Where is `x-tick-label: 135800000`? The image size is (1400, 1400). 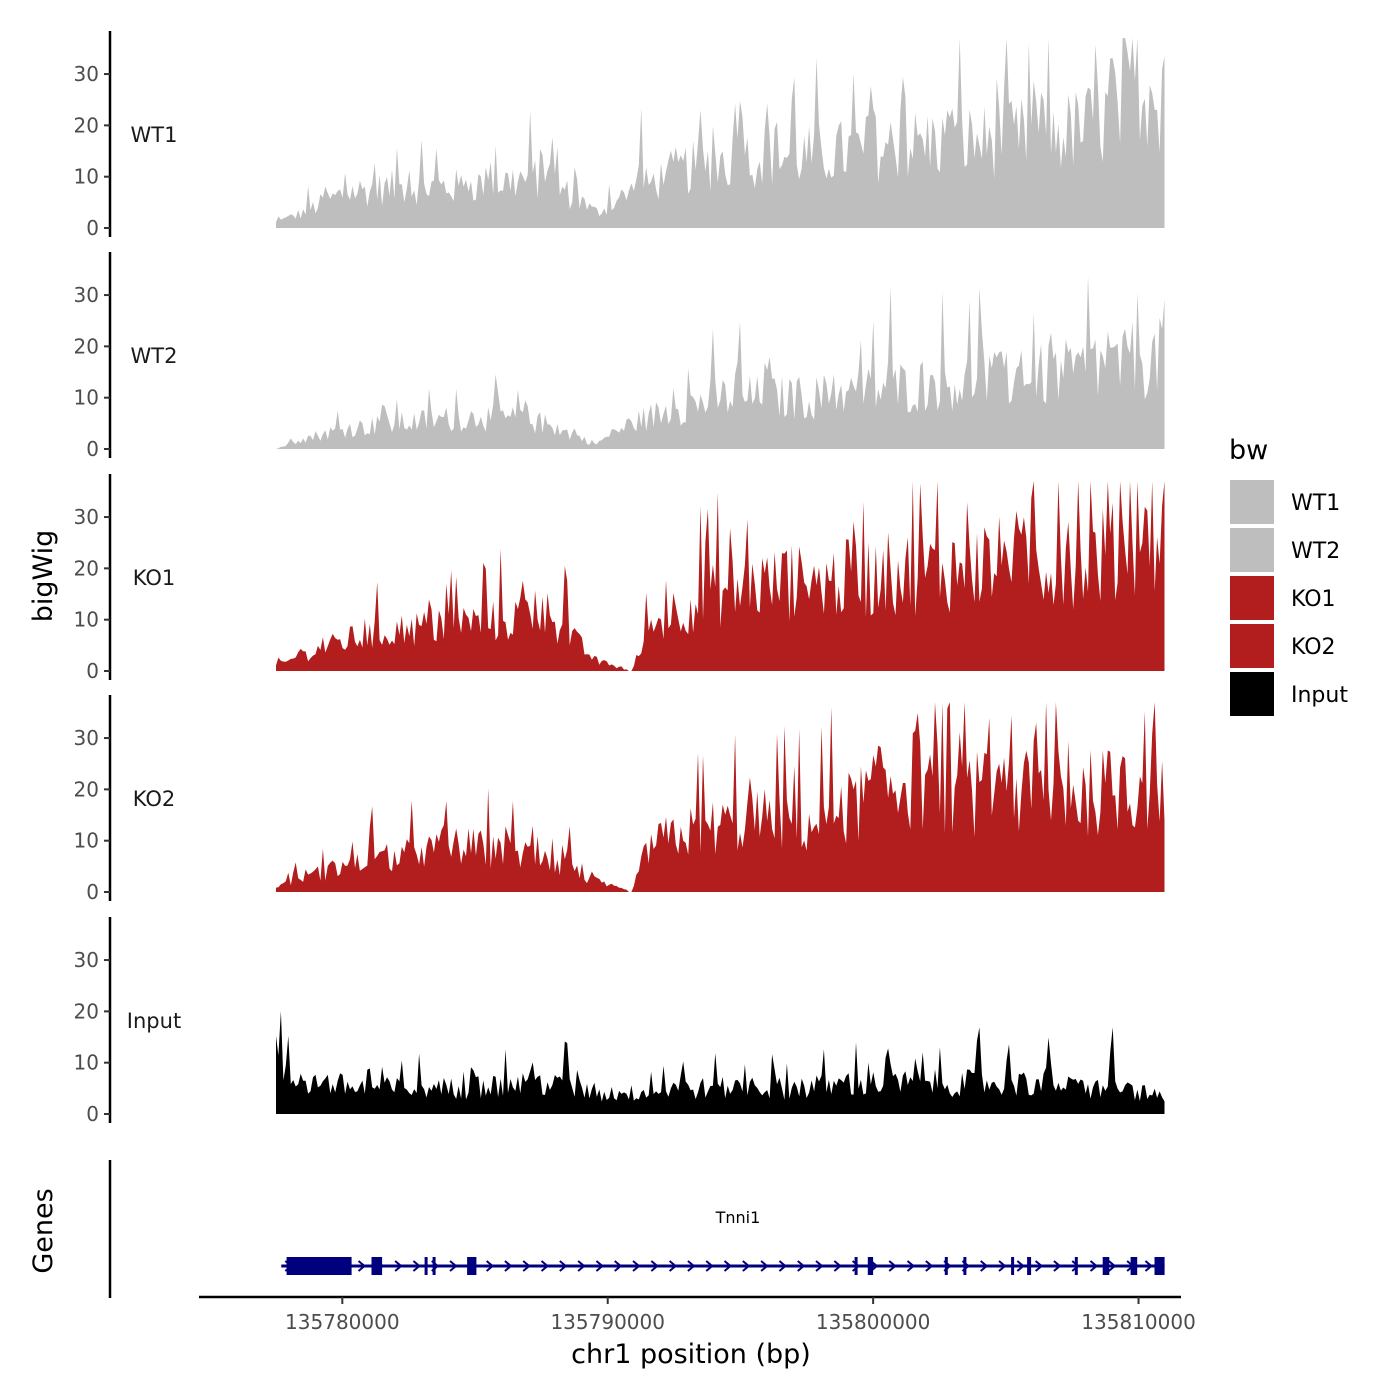
x-tick-label: 135800000 is located at coordinates (873, 1322).